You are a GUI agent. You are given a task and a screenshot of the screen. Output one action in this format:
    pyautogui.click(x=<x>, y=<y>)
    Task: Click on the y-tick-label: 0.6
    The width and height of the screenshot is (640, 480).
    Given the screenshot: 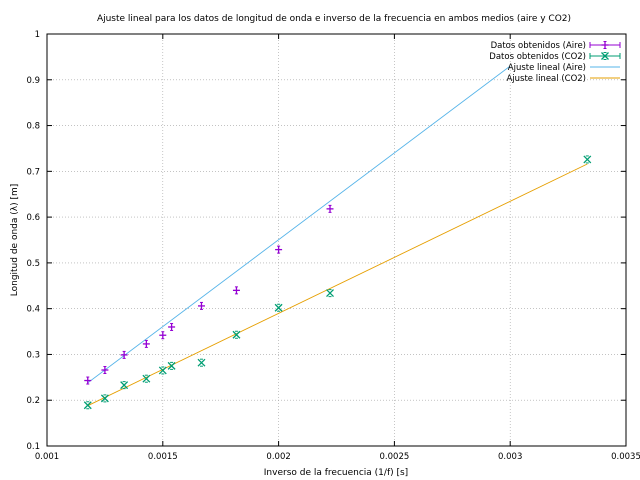 What is the action you would take?
    pyautogui.click(x=33, y=218)
    